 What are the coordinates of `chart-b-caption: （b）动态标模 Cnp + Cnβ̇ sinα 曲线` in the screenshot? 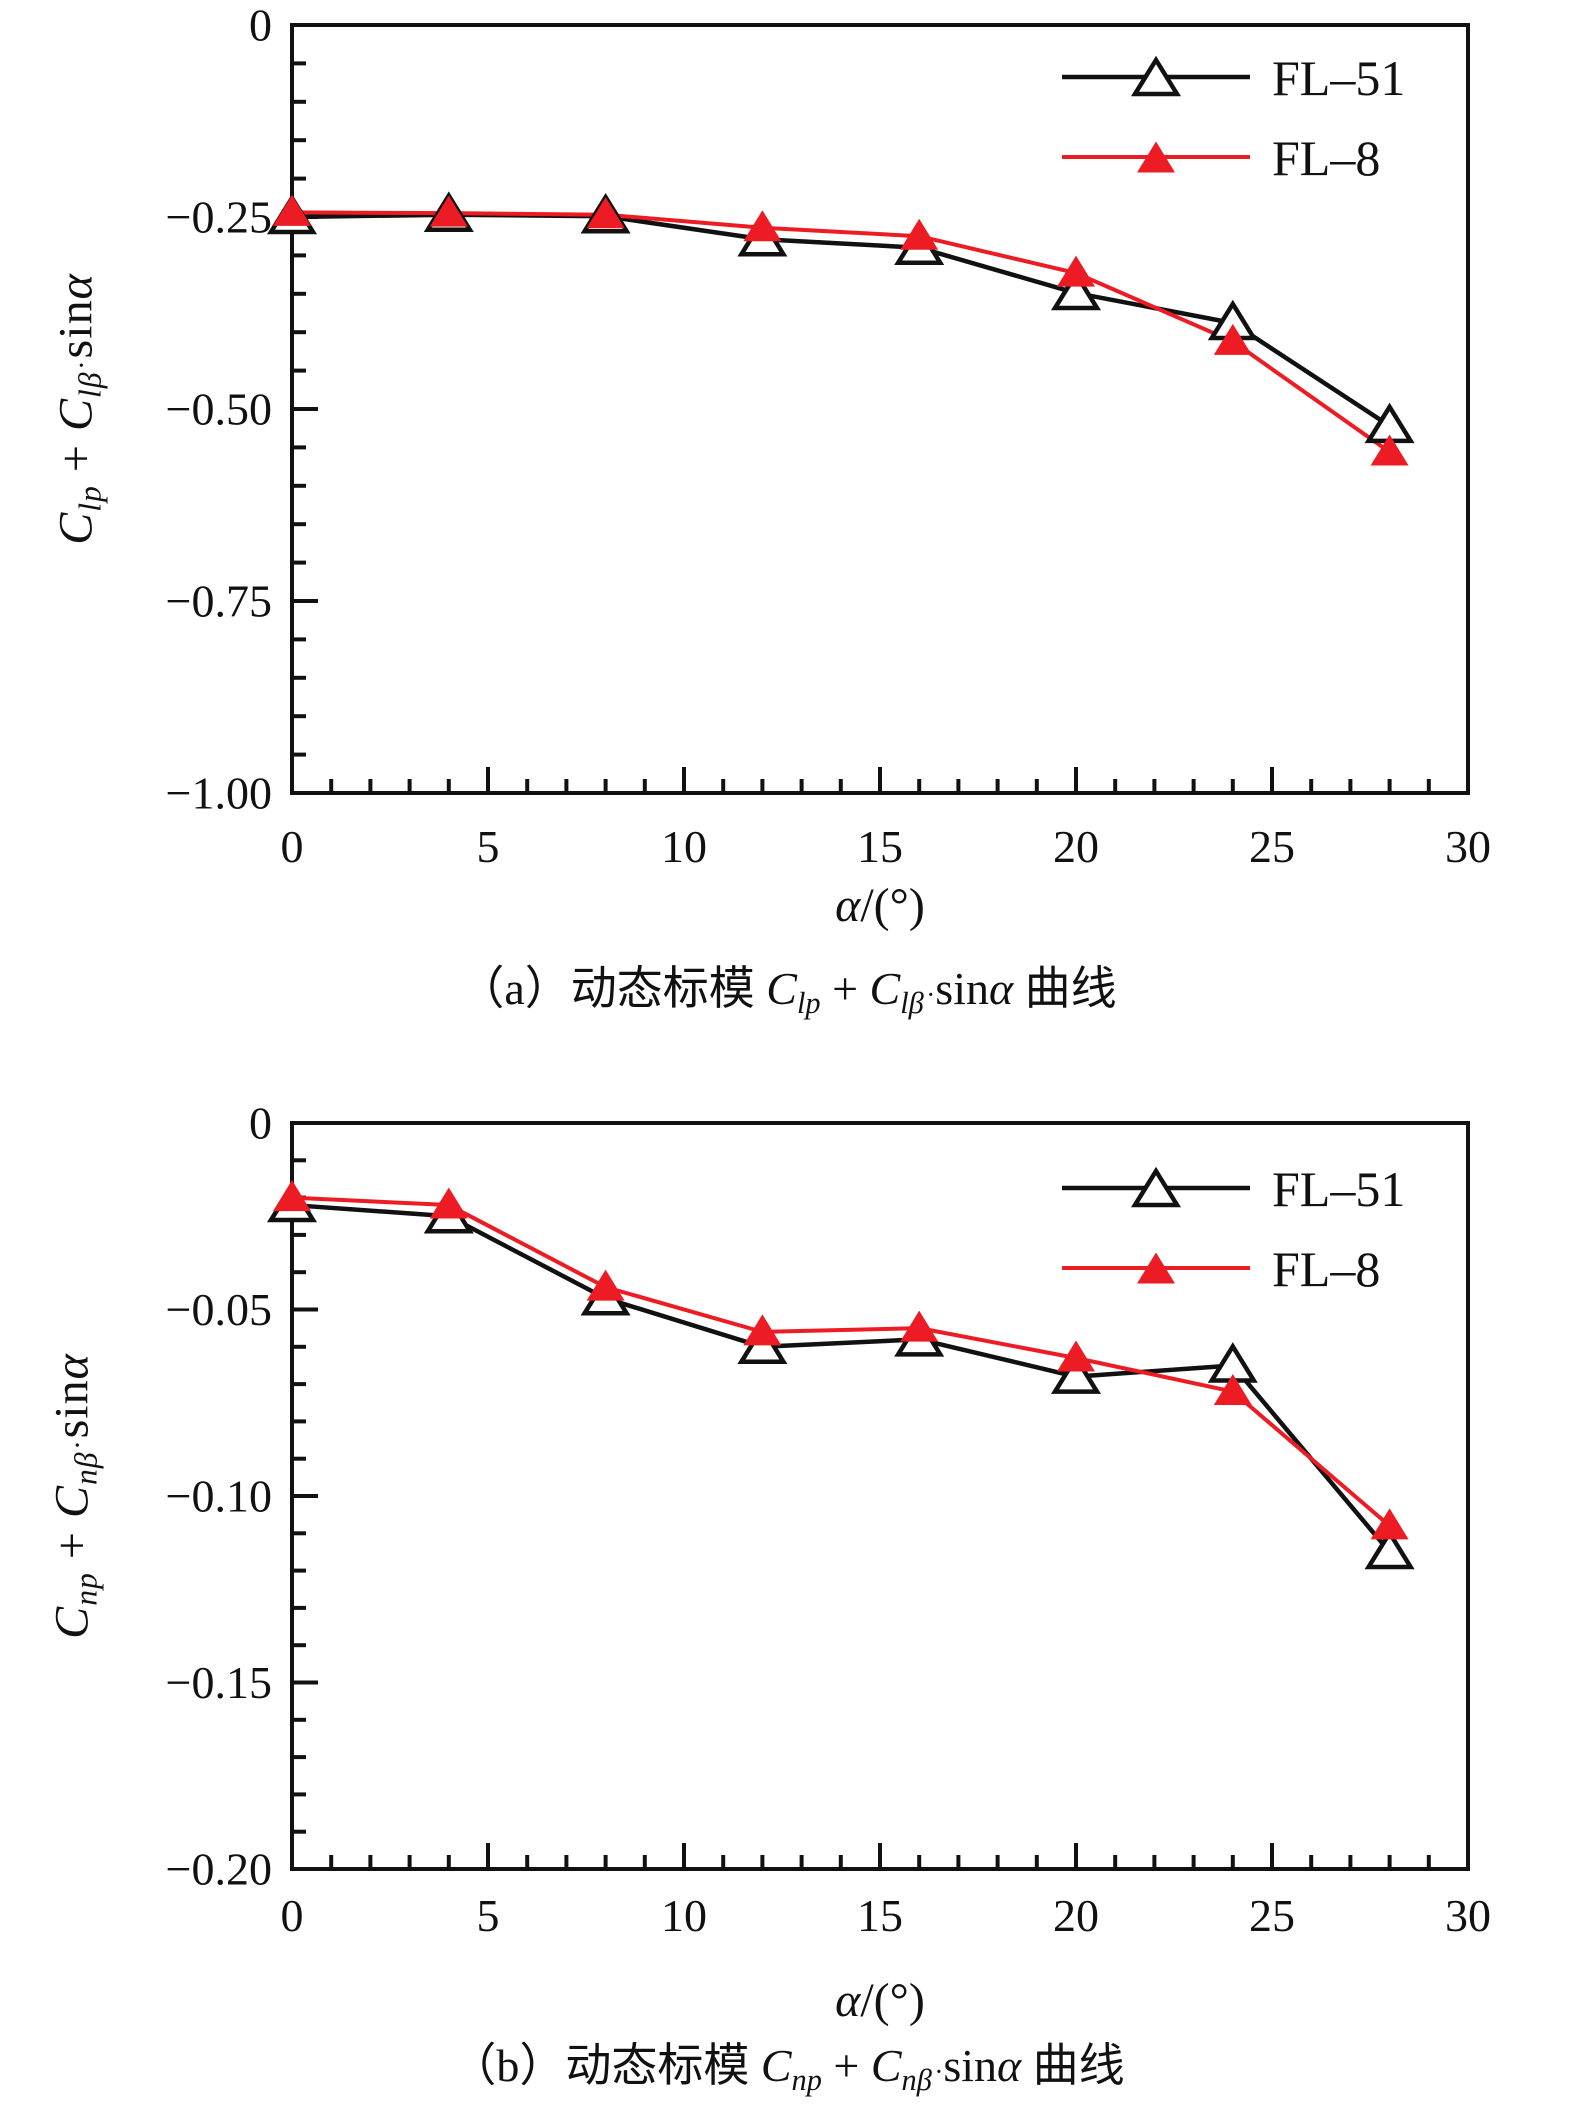 It's located at (787, 2068).